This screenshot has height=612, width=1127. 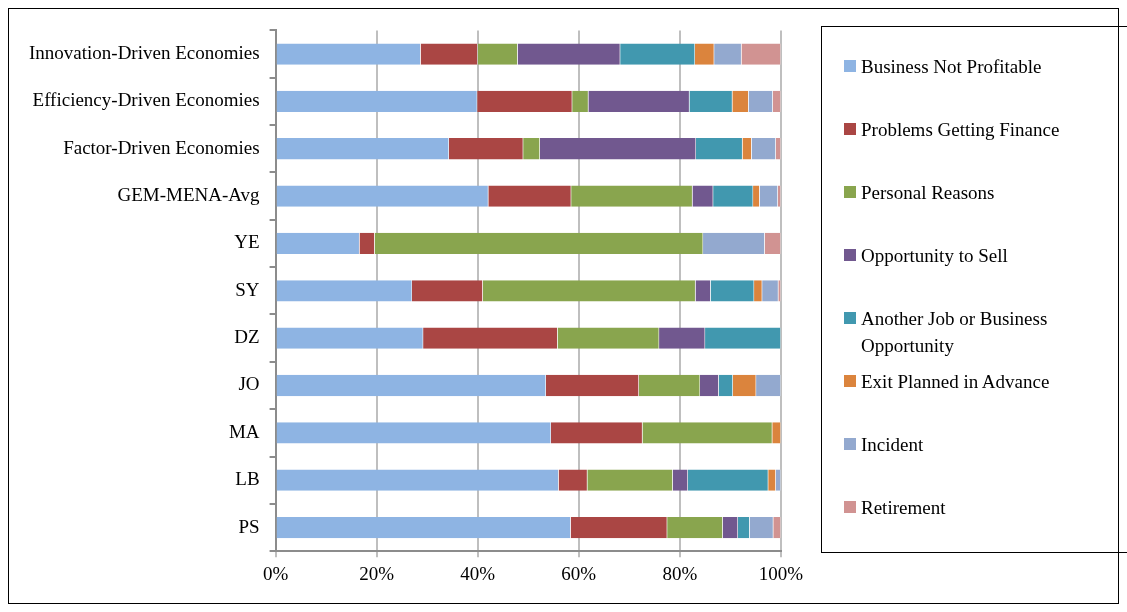 What do you see at coordinates (247, 242) in the screenshot?
I see `y-tick-label: YE` at bounding box center [247, 242].